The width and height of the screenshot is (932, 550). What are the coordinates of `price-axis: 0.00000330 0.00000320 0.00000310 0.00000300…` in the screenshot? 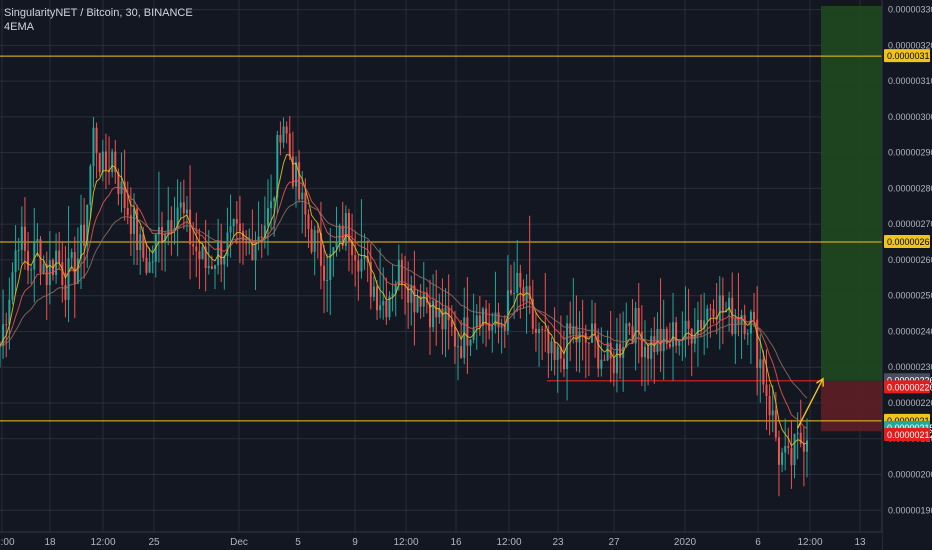 It's located at (906, 275).